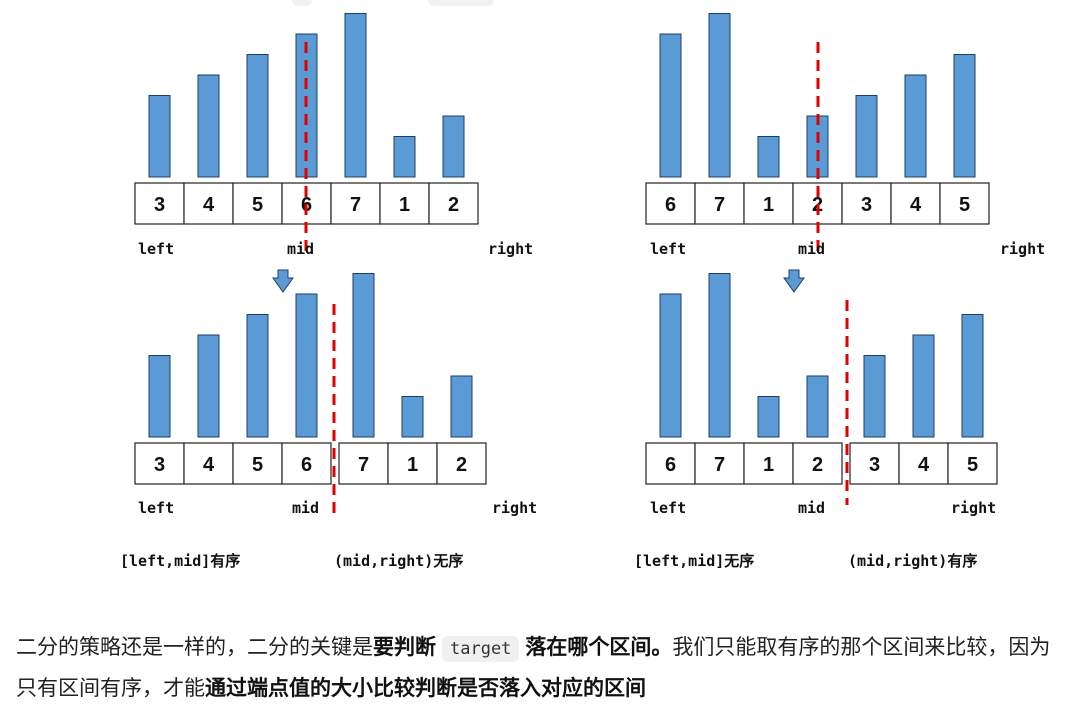  What do you see at coordinates (599, 647) in the screenshot?
I see `para-bold-2: 落在哪个区间。` at bounding box center [599, 647].